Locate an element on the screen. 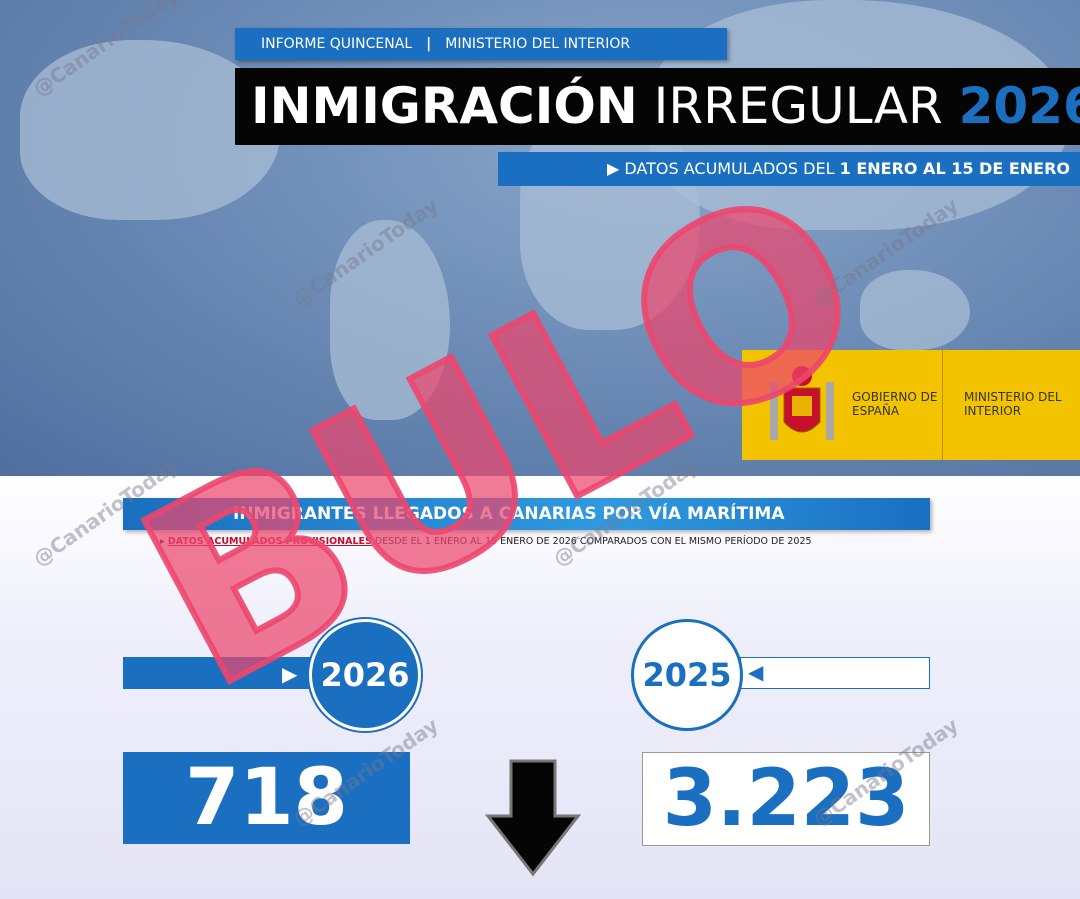 Image resolution: width=1080 pixels, height=899 pixels. title-bar: INMIGRACIÓN IRREGULAR 2026 is located at coordinates (657, 106).